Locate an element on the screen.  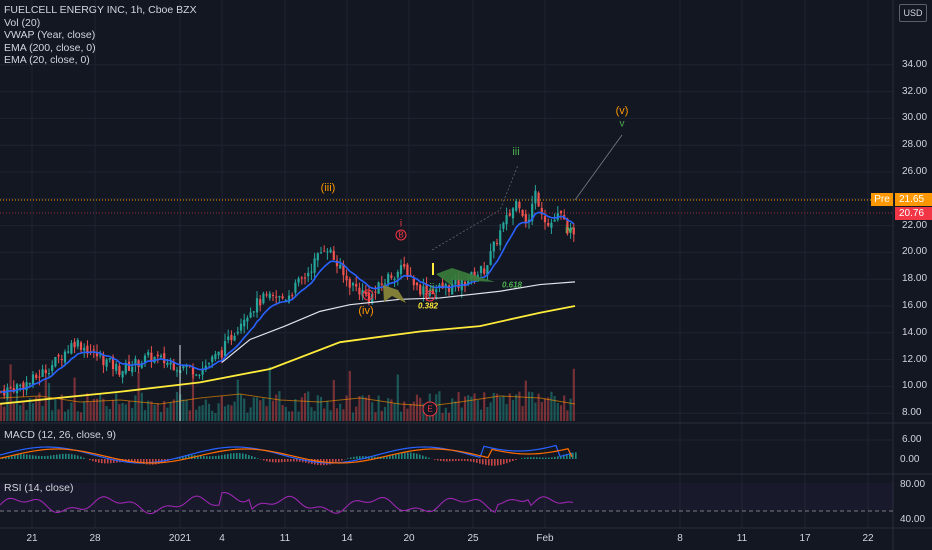
symbol-title: FUELCELL ENERGY INC, 1h, Cboe BZX is located at coordinates (100, 10).